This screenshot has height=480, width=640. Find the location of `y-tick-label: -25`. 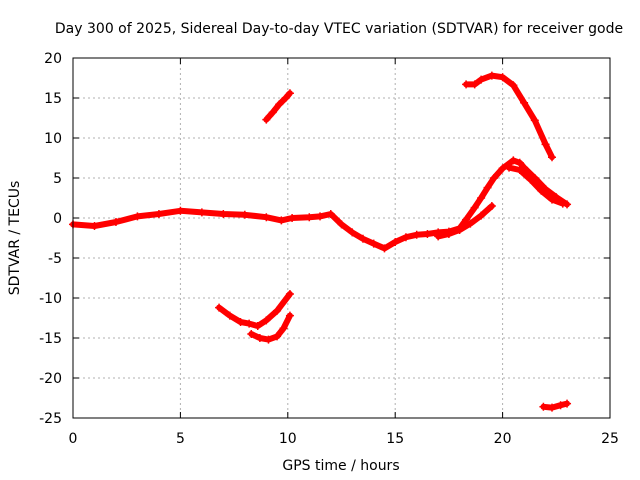

y-tick-label: -25 is located at coordinates (50, 419).